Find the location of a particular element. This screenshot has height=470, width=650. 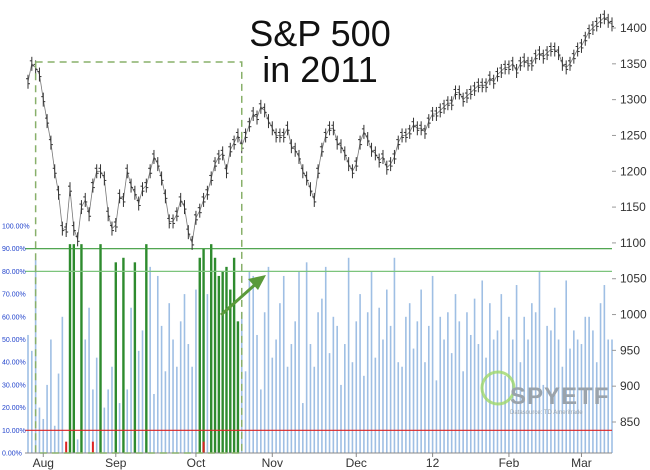

pct-tick-label: 50.00% is located at coordinates (14, 340).